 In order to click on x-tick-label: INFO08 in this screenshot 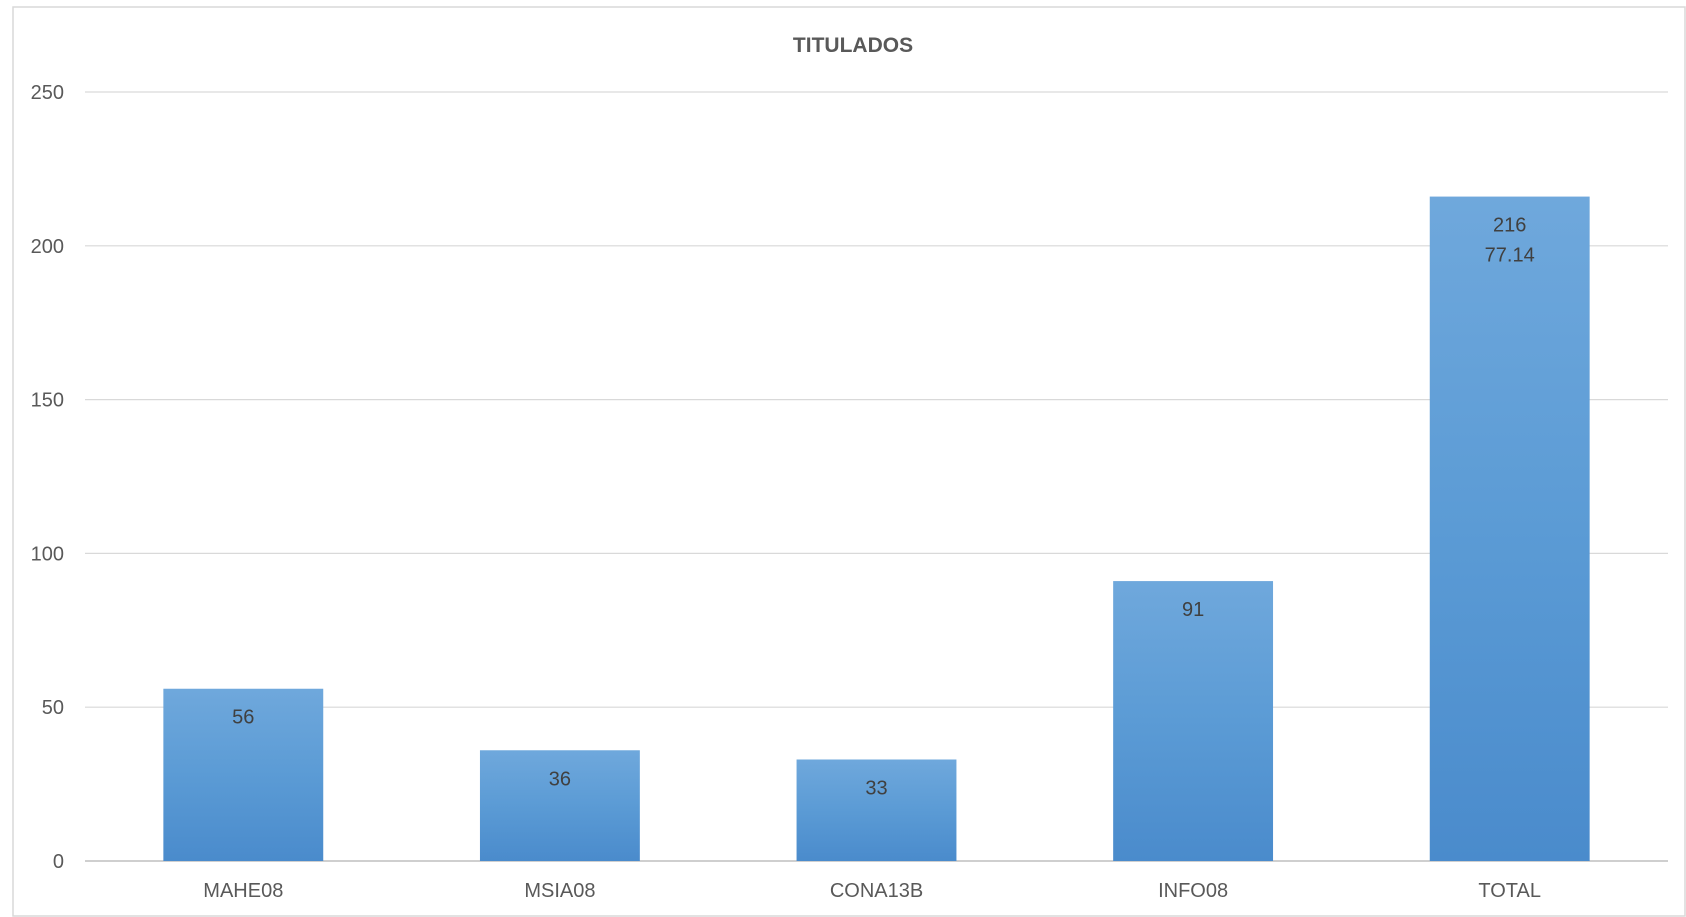, I will do `click(1193, 891)`.